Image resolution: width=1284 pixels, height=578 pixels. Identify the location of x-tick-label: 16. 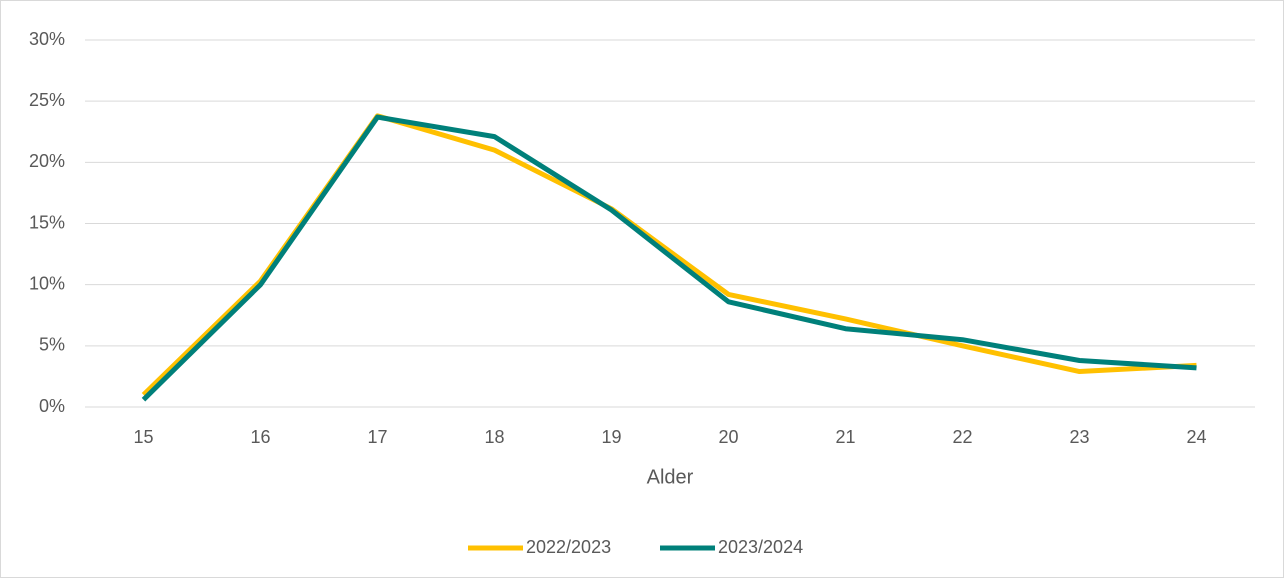
(260, 437).